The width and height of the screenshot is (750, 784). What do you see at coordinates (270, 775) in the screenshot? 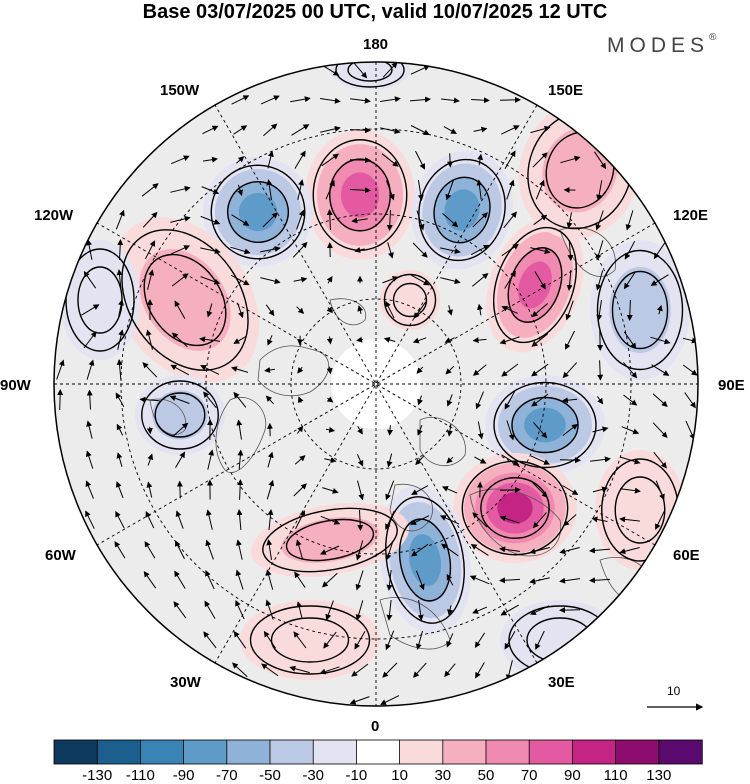
I see `colorbar-tick-label: -50` at bounding box center [270, 775].